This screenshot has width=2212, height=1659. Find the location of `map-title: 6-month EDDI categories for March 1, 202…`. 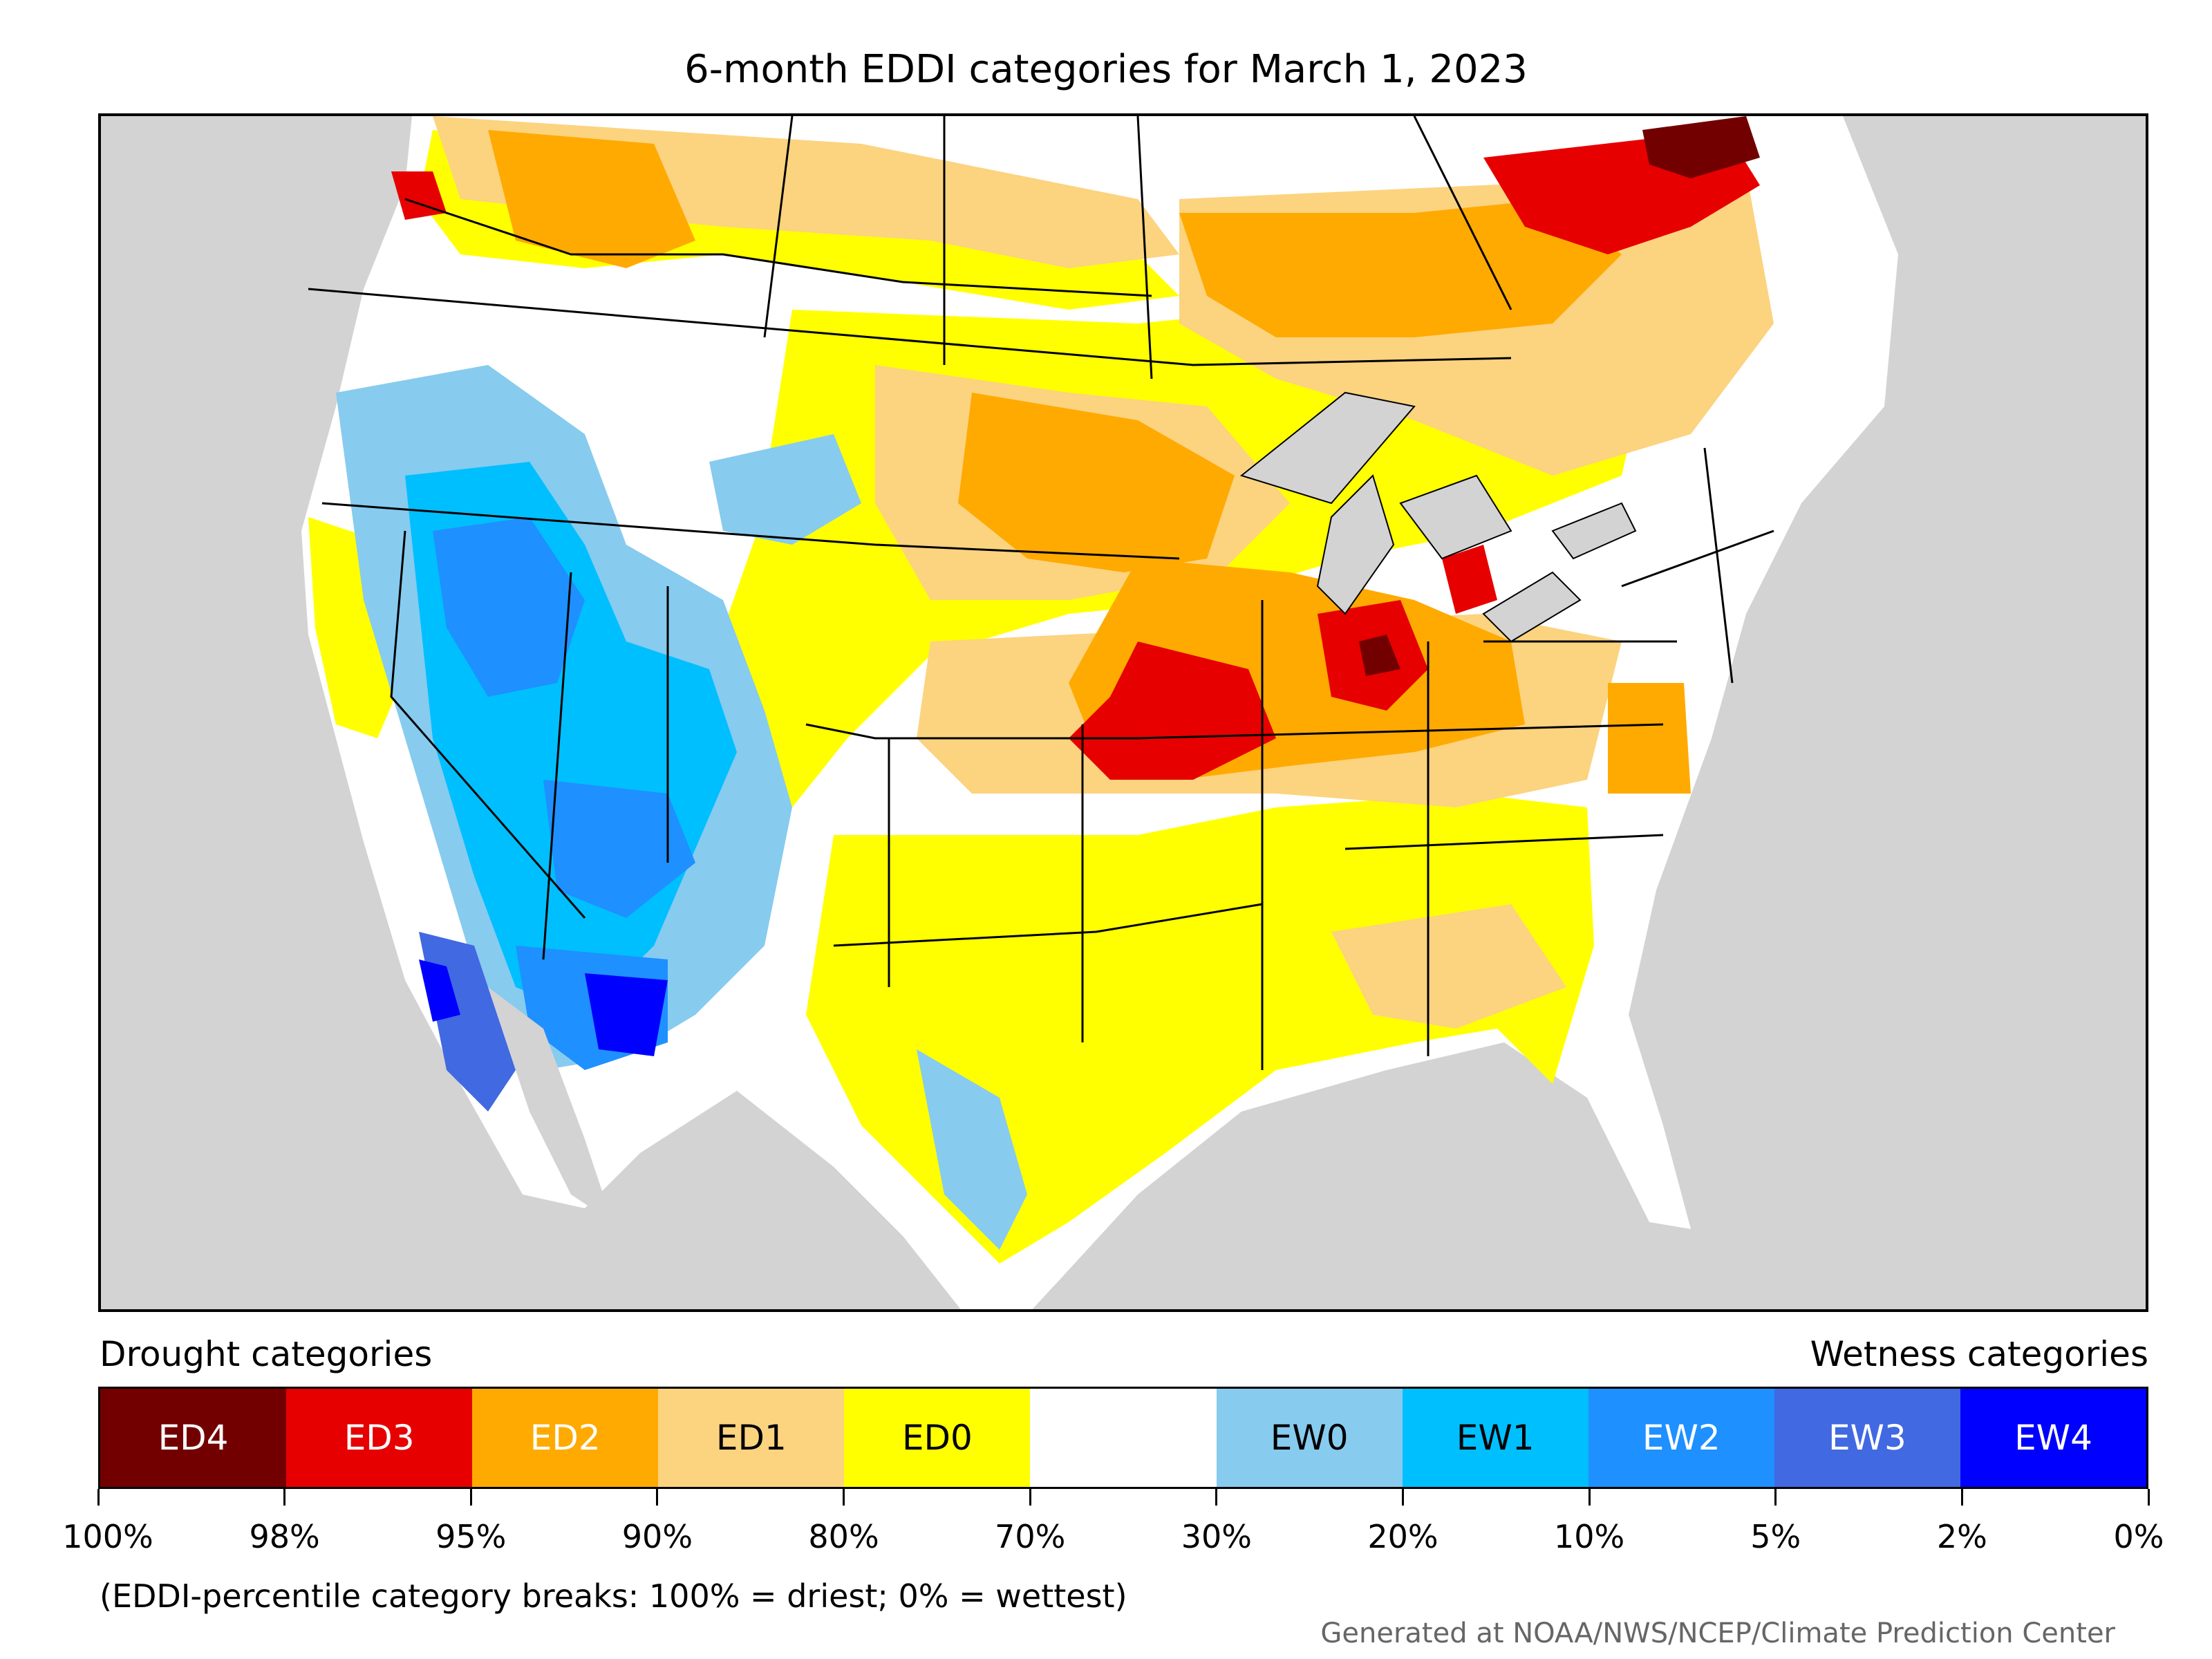

map-title: 6-month EDDI categories for March 1, 202… is located at coordinates (1106, 69).